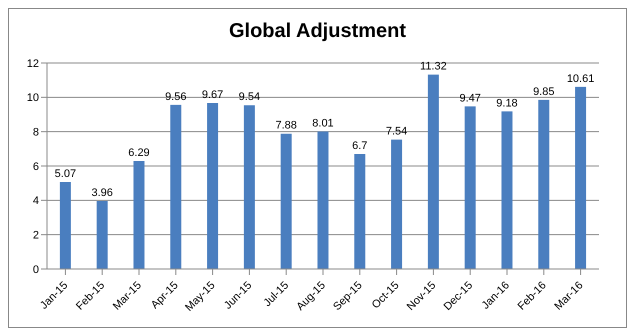 The height and width of the screenshot is (334, 633). I want to click on data-label: 6.7, so click(360, 146).